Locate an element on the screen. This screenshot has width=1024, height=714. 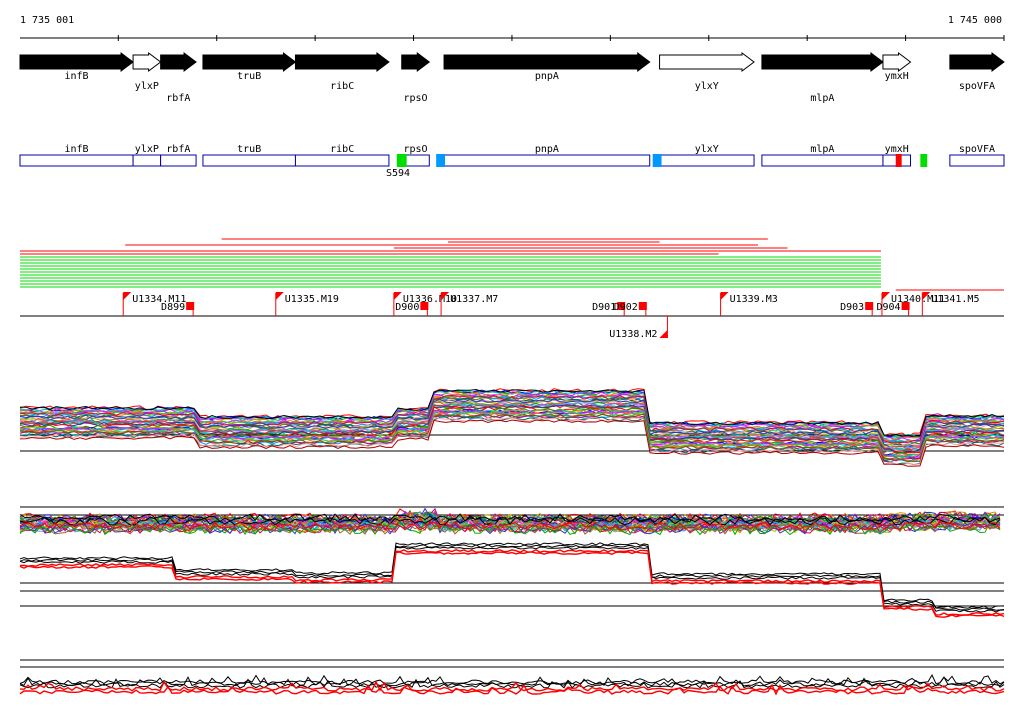
unit-label: U1337.M7 is located at coordinates (474, 299).